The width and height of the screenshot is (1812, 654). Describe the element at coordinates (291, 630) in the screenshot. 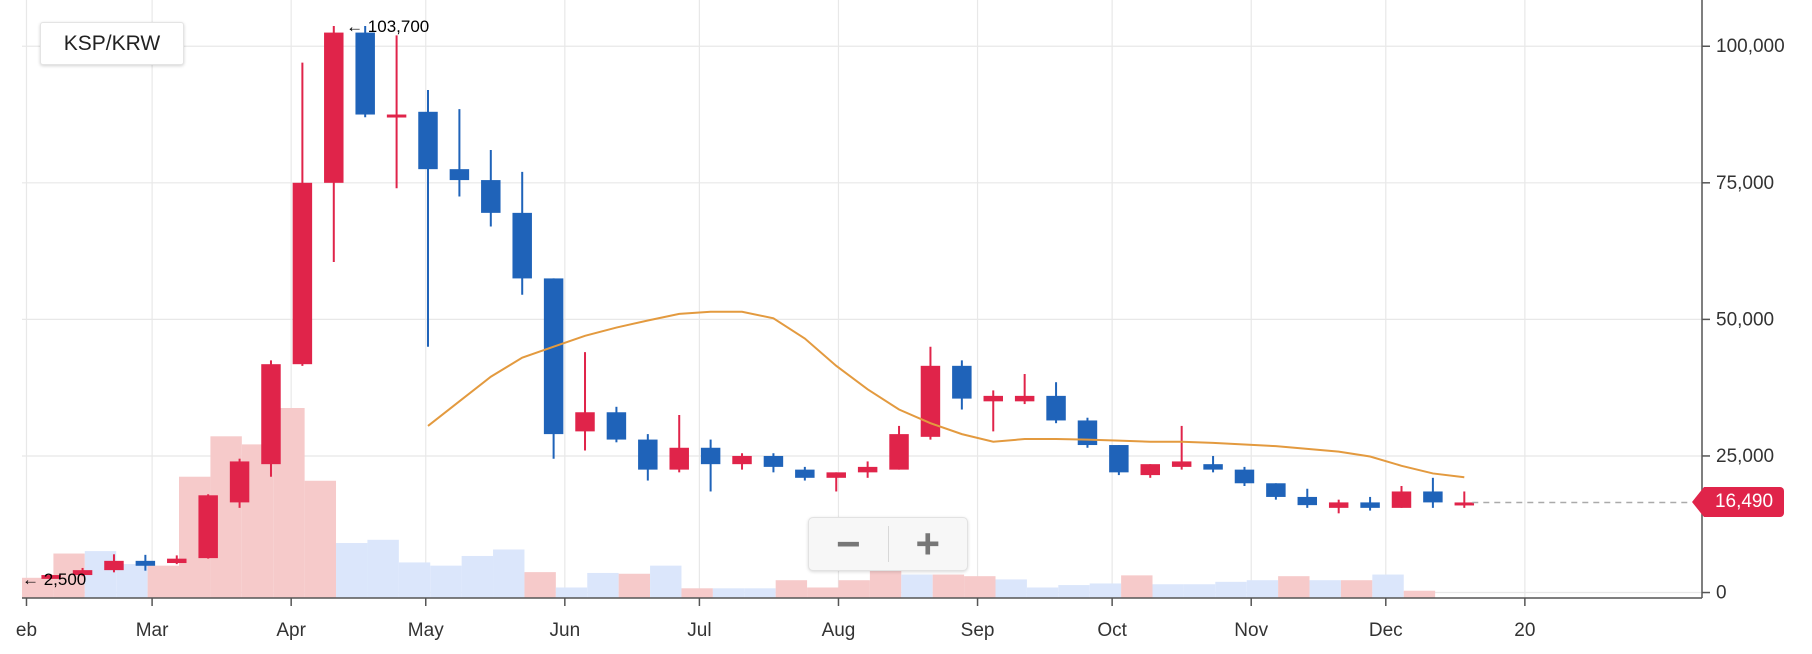

I see `x-tick-label: Apr` at that location.